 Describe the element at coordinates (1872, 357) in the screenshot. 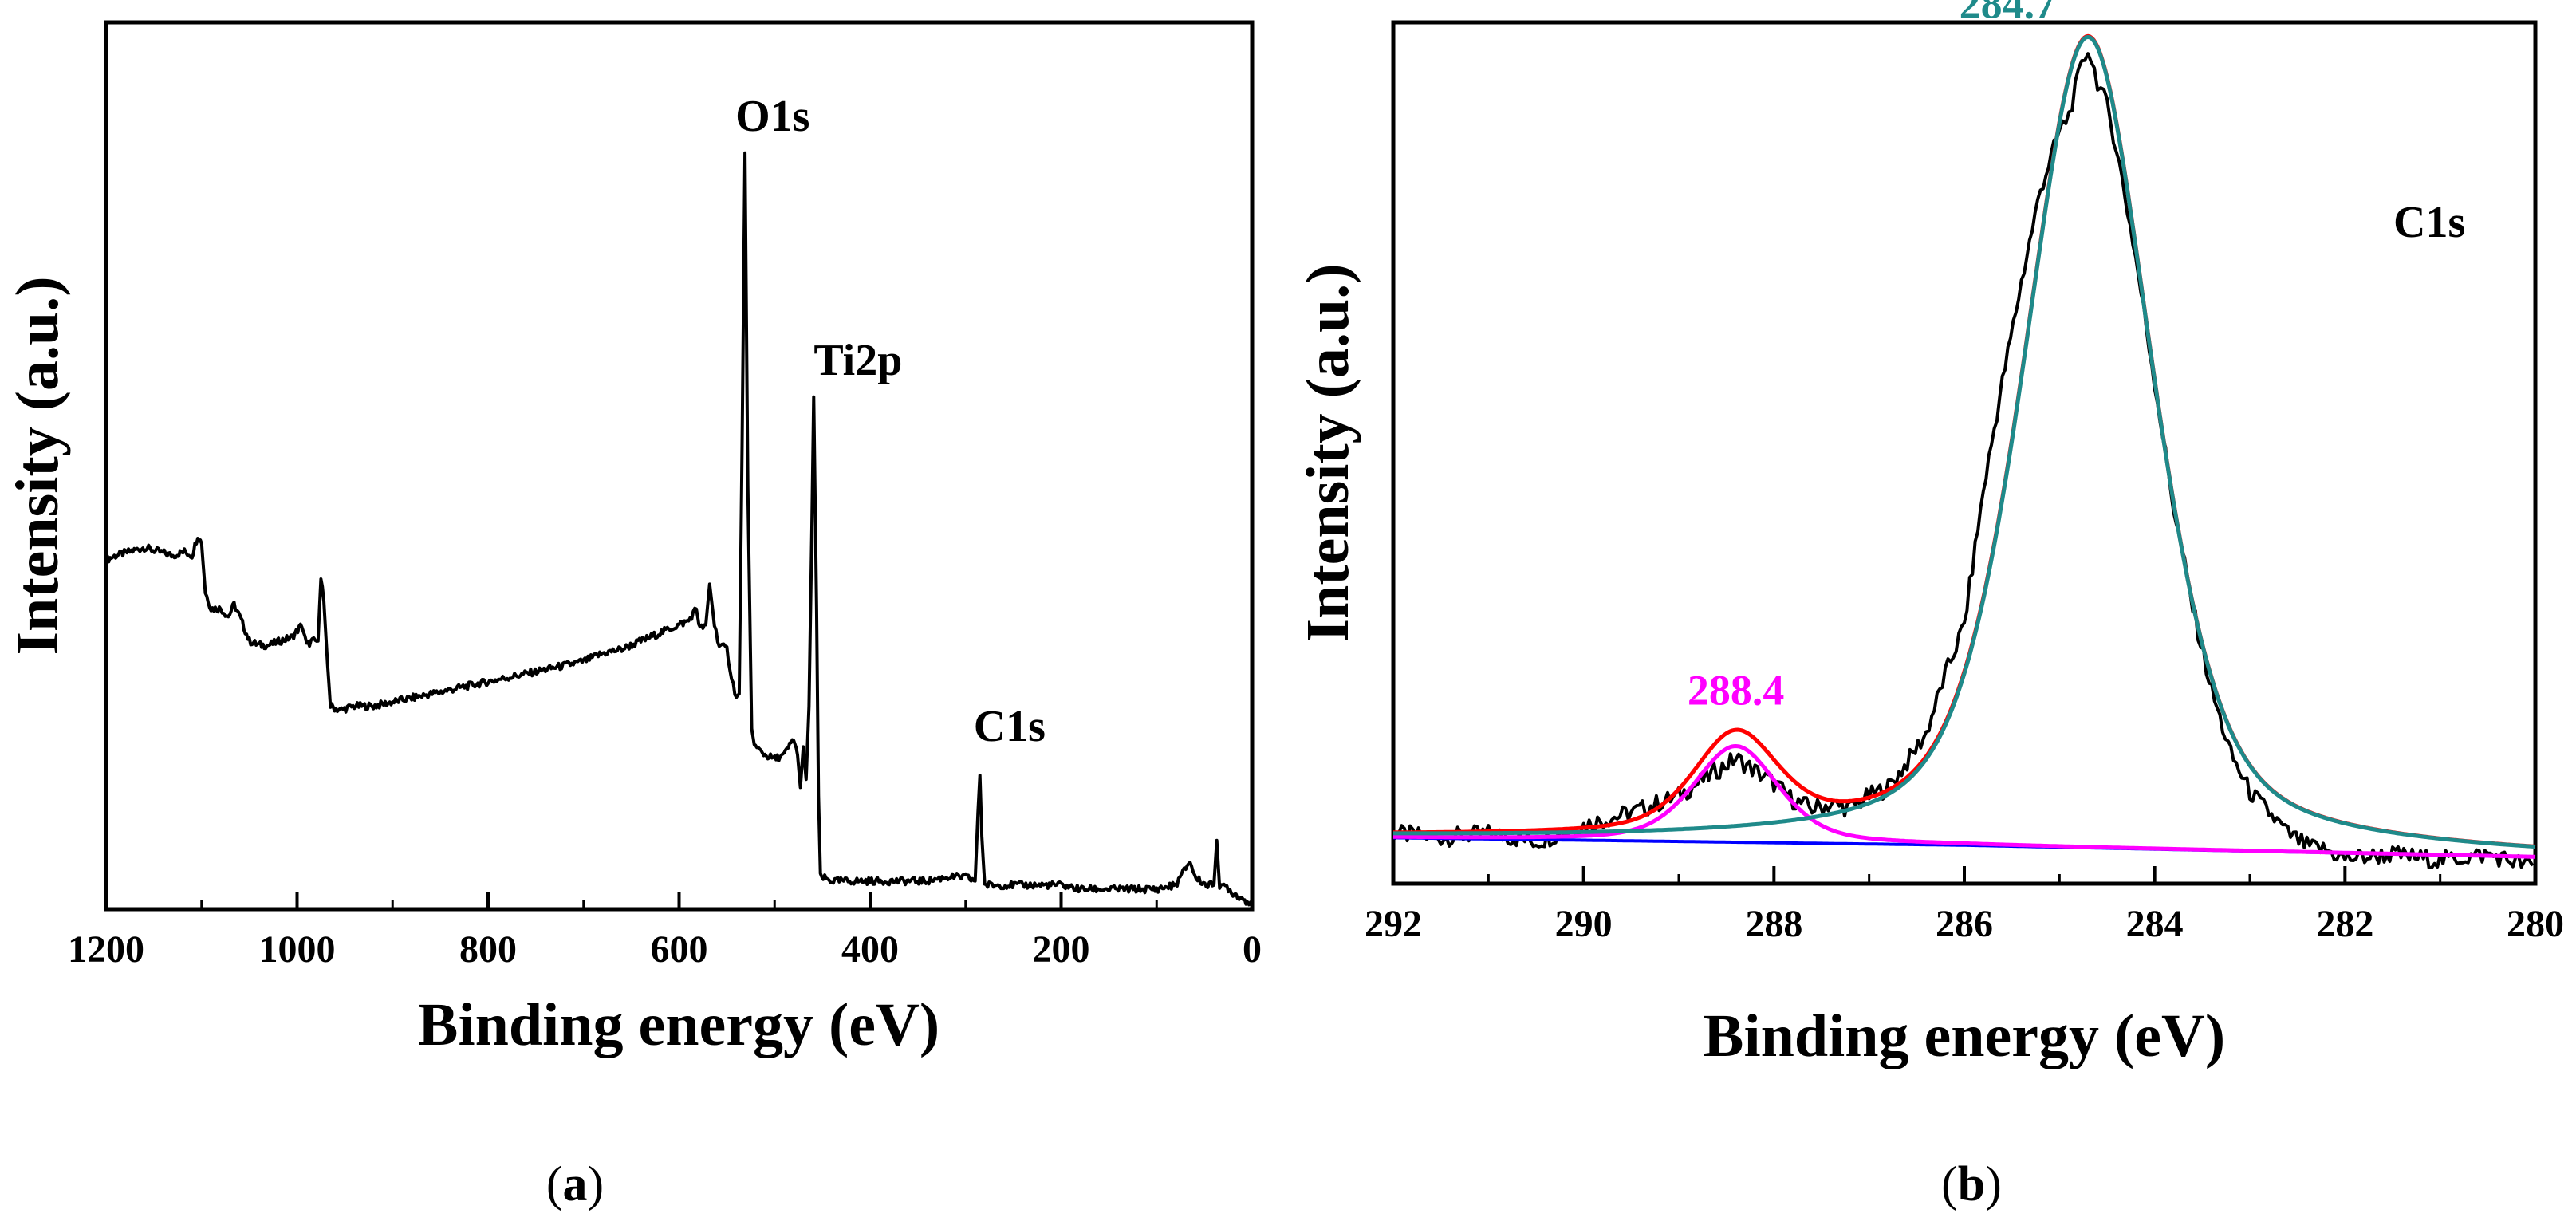

I see `panel-b-peak-labels: 284.7 288.4` at that location.